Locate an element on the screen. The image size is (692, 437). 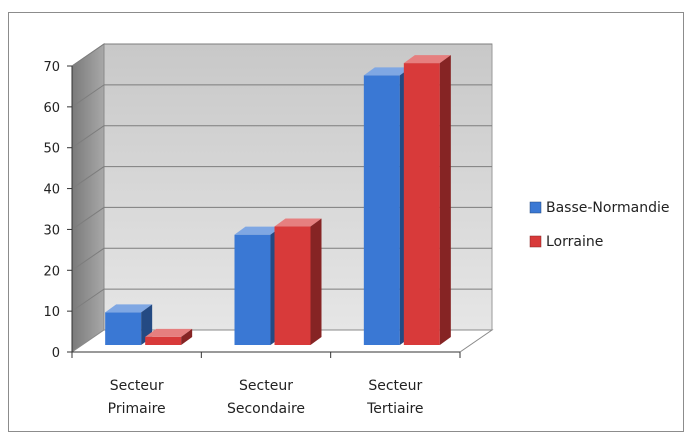
y-tick-label: 0 is located at coordinates (56, 353).